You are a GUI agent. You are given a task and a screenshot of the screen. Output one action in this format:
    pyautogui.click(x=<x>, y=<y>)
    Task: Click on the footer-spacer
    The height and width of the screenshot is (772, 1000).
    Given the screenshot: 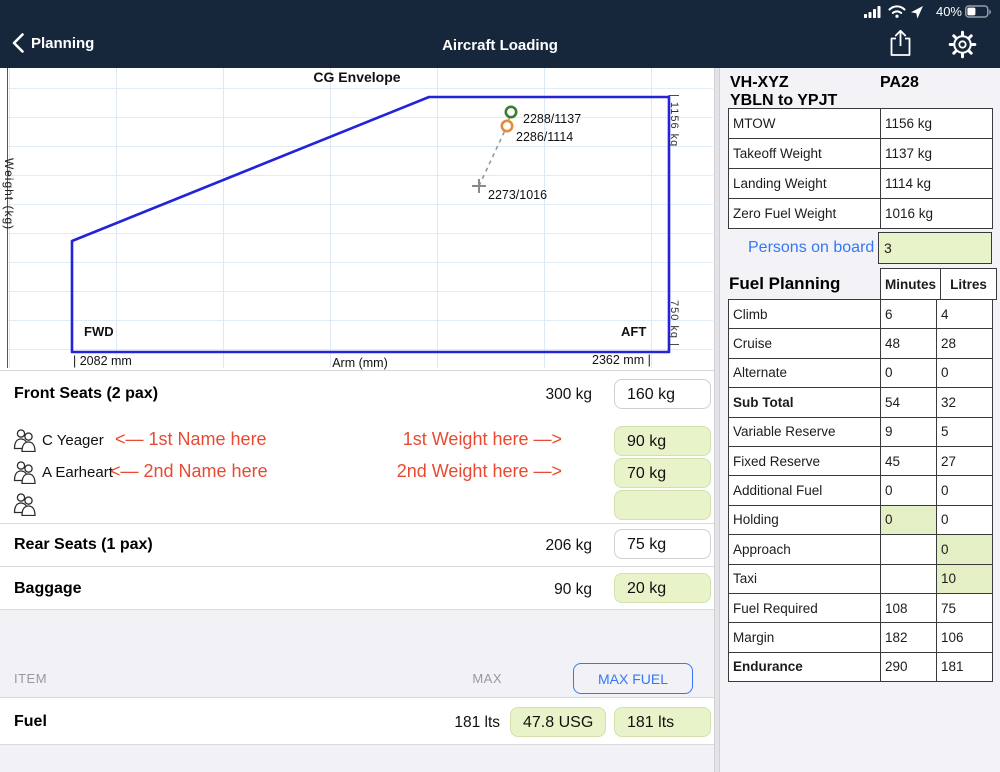 What is the action you would take?
    pyautogui.click(x=357, y=758)
    